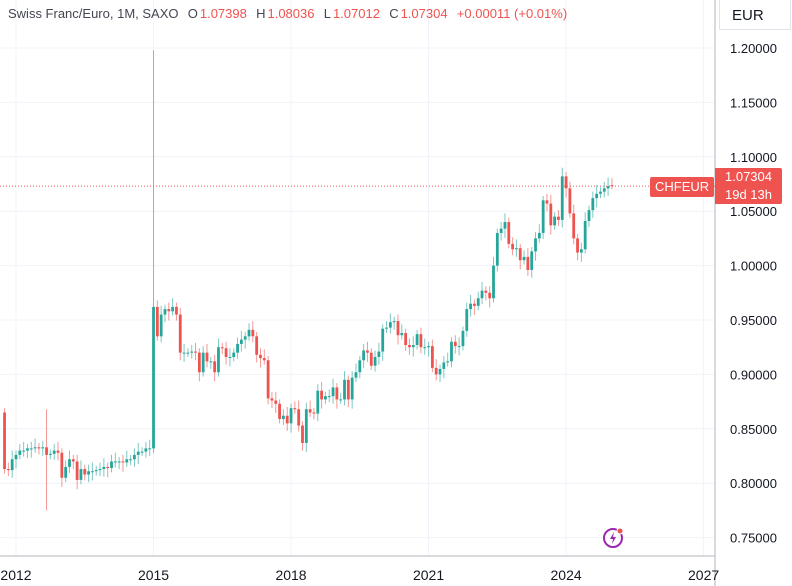 This screenshot has height=586, width=792. What do you see at coordinates (566, 575) in the screenshot?
I see `time-tick-label: 2024` at bounding box center [566, 575].